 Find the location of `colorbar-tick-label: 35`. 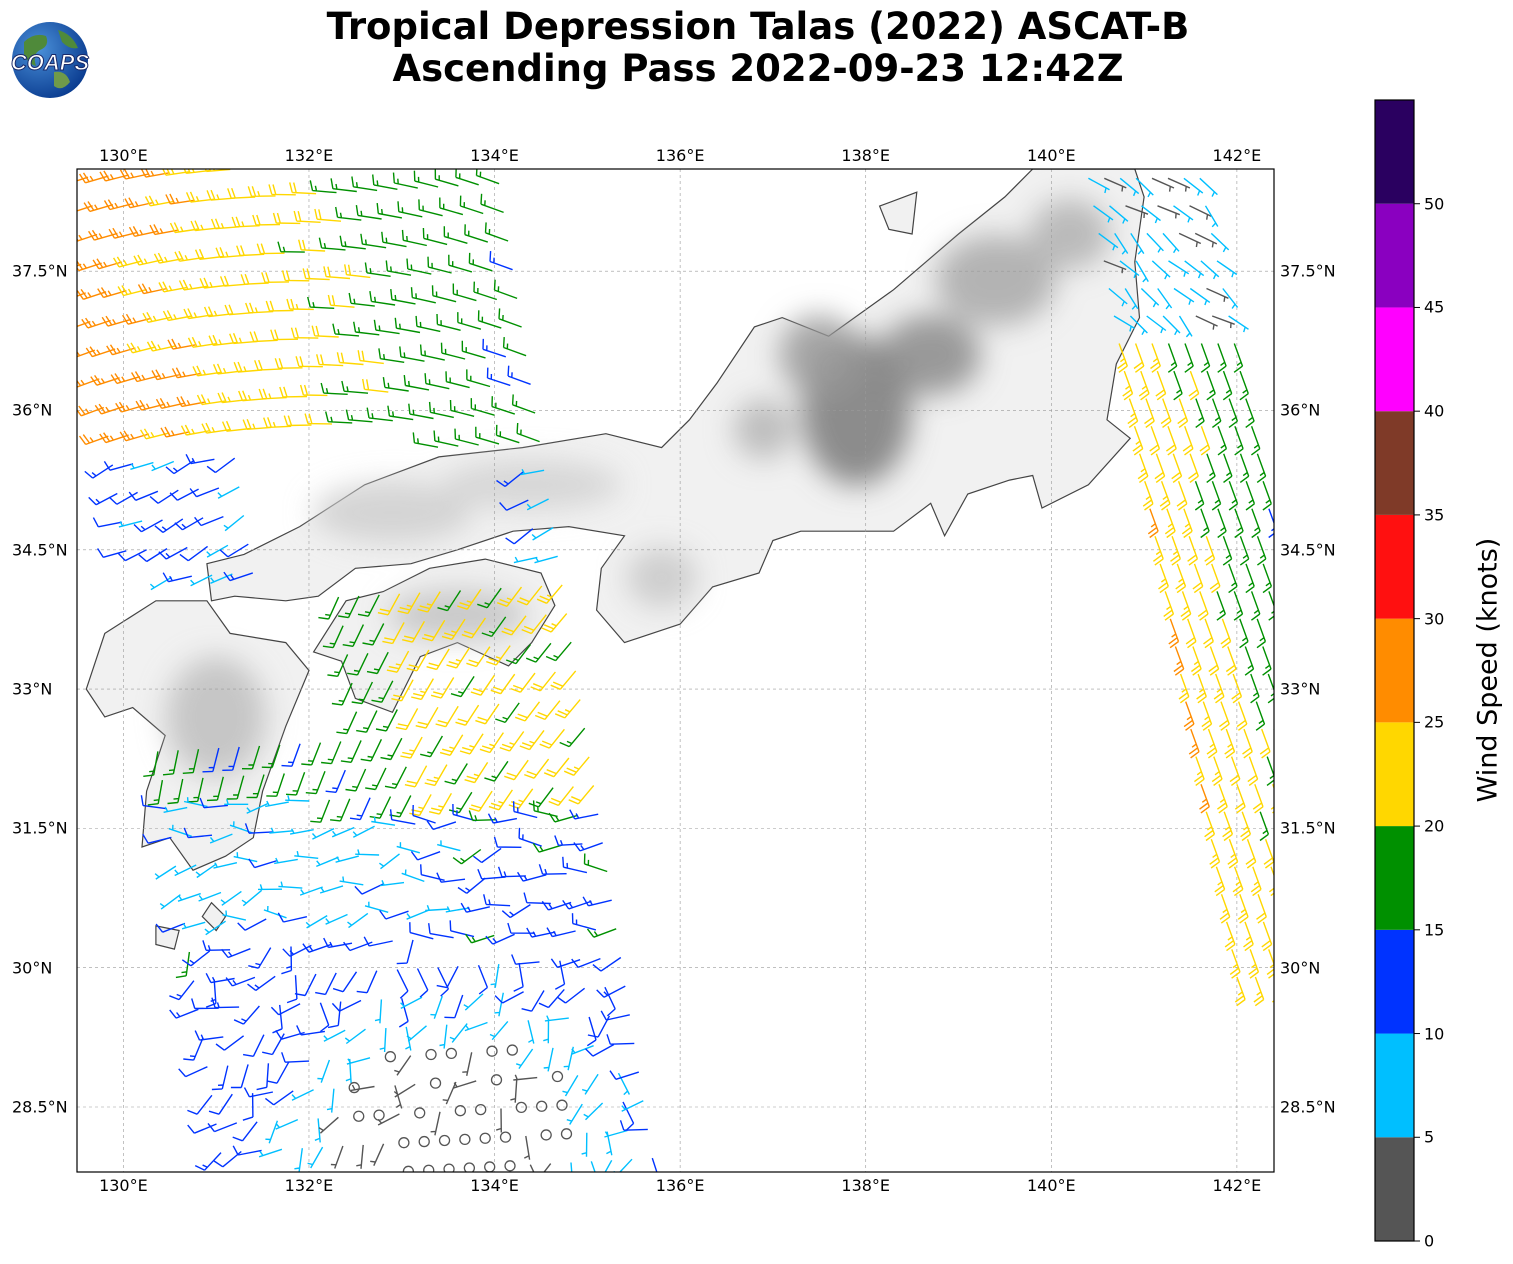

colorbar-tick-label: 35 is located at coordinates (1434, 515).